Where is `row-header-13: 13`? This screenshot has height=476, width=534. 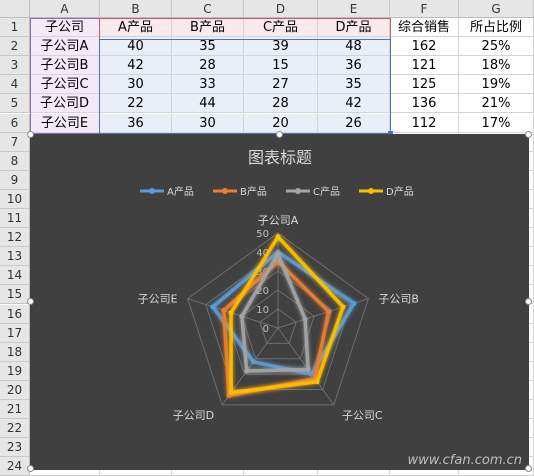 row-header-13: 13 is located at coordinates (15, 257).